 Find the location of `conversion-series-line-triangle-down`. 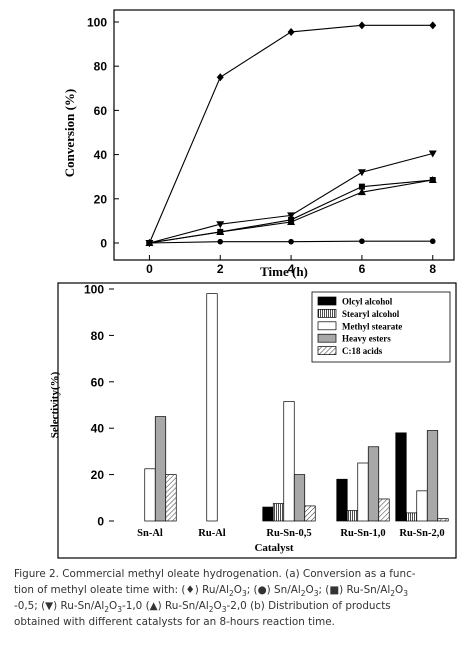

conversion-series-line-triangle-down is located at coordinates (291, 198).